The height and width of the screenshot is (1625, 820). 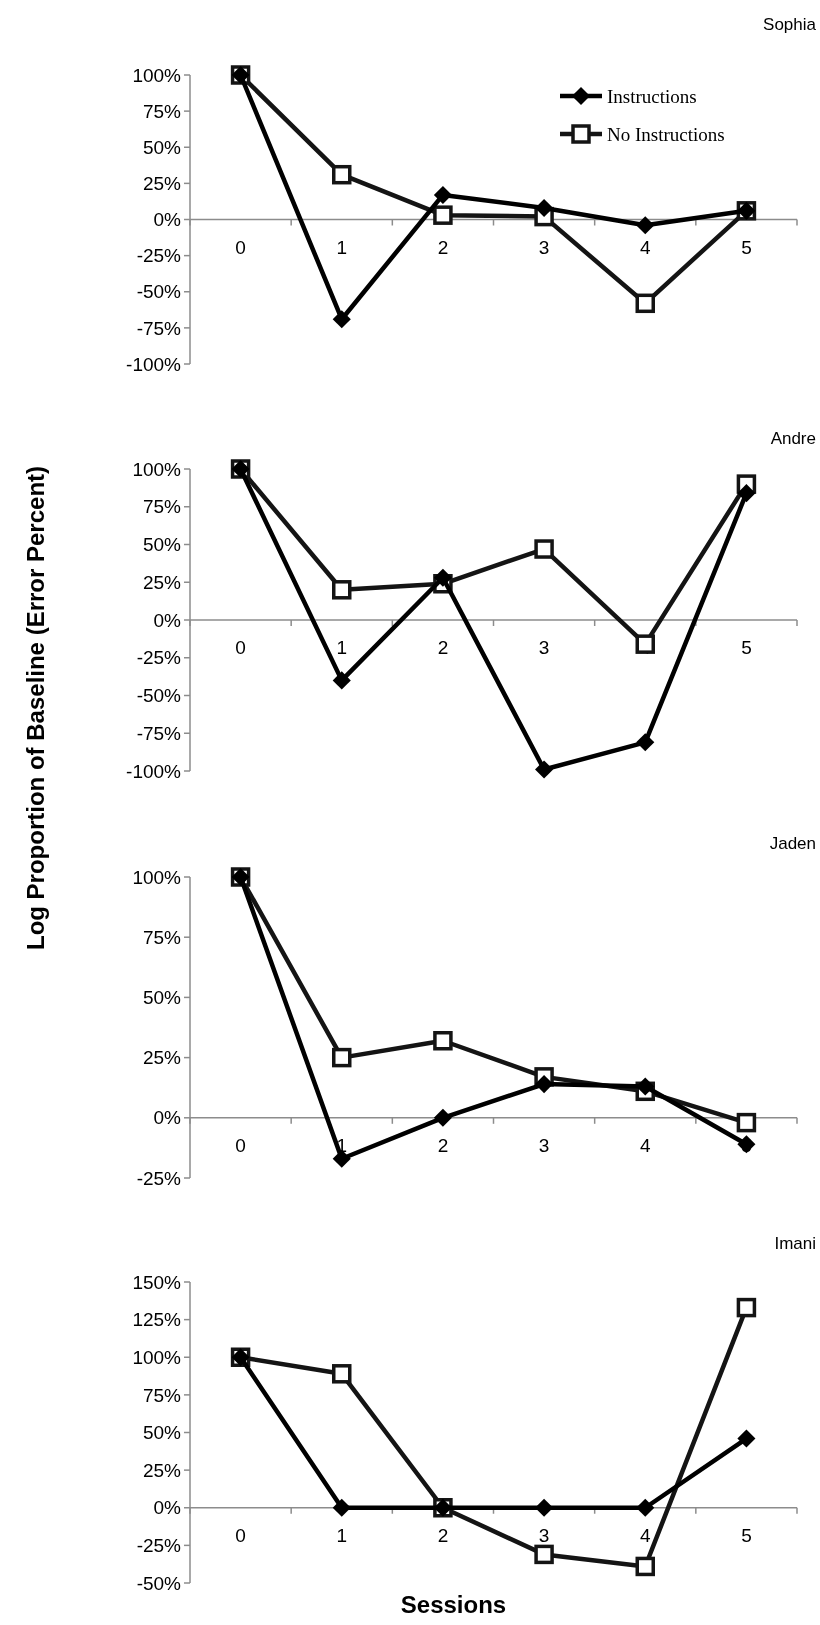 What do you see at coordinates (157, 1320) in the screenshot?
I see `y-tick-label: 125%` at bounding box center [157, 1320].